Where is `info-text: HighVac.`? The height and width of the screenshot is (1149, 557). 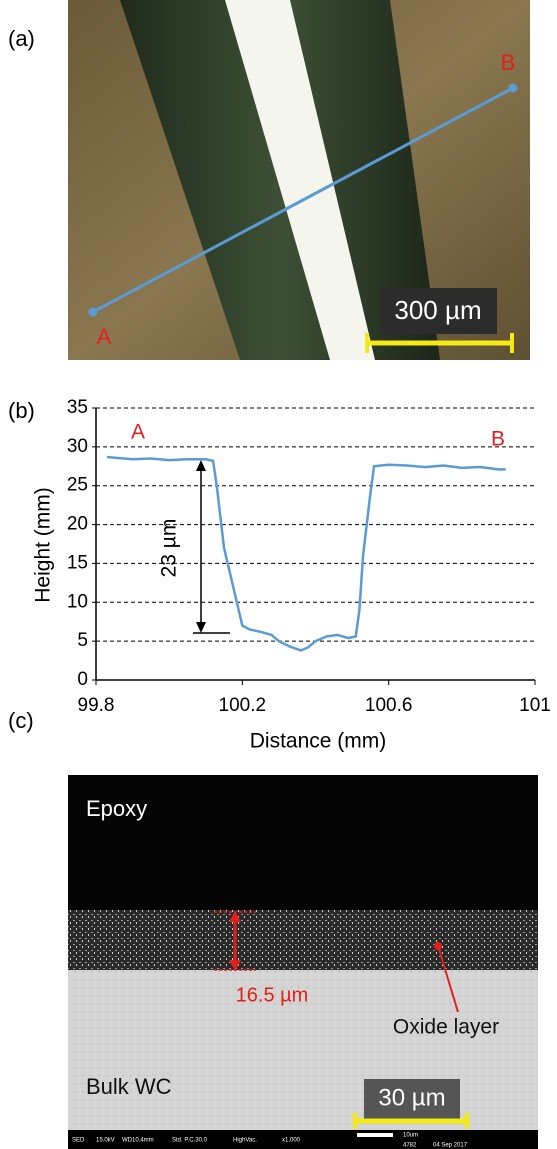
info-text: HighVac. is located at coordinates (245, 1141).